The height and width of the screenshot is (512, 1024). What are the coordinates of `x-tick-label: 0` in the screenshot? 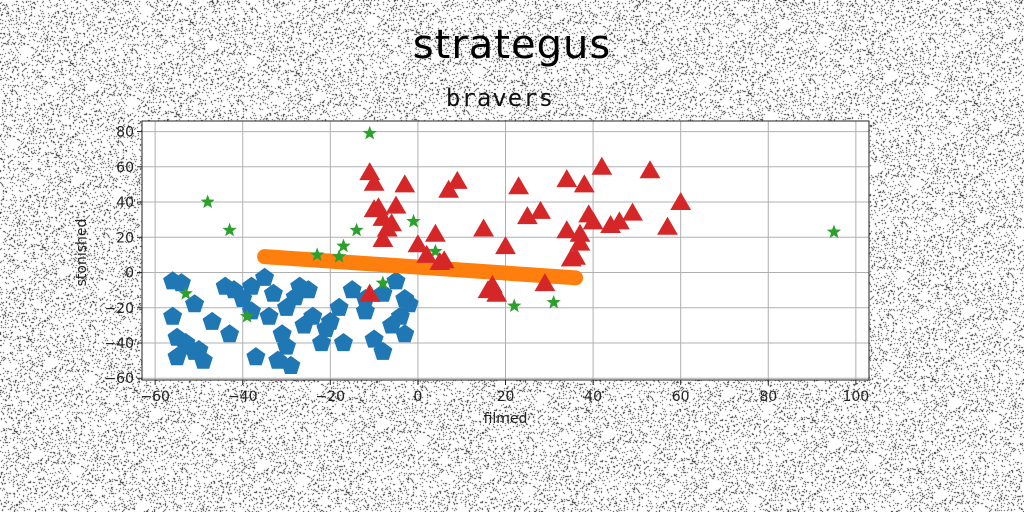 It's located at (417, 397).